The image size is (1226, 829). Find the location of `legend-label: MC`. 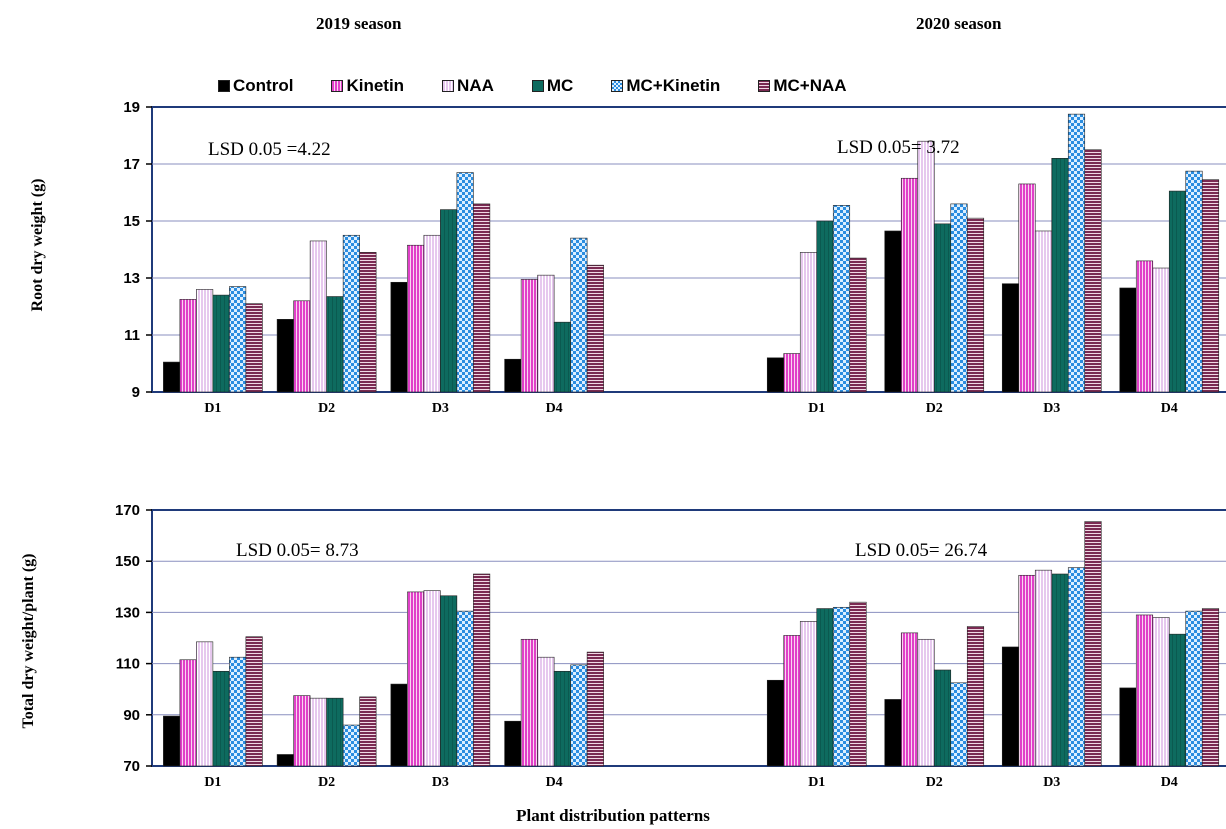

legend-label: MC is located at coordinates (560, 85).